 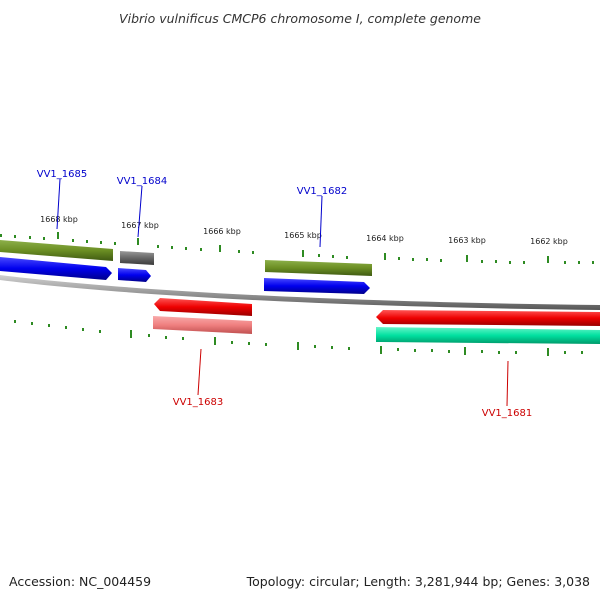 I want to click on reverse-cds-track, so click(x=377, y=312).